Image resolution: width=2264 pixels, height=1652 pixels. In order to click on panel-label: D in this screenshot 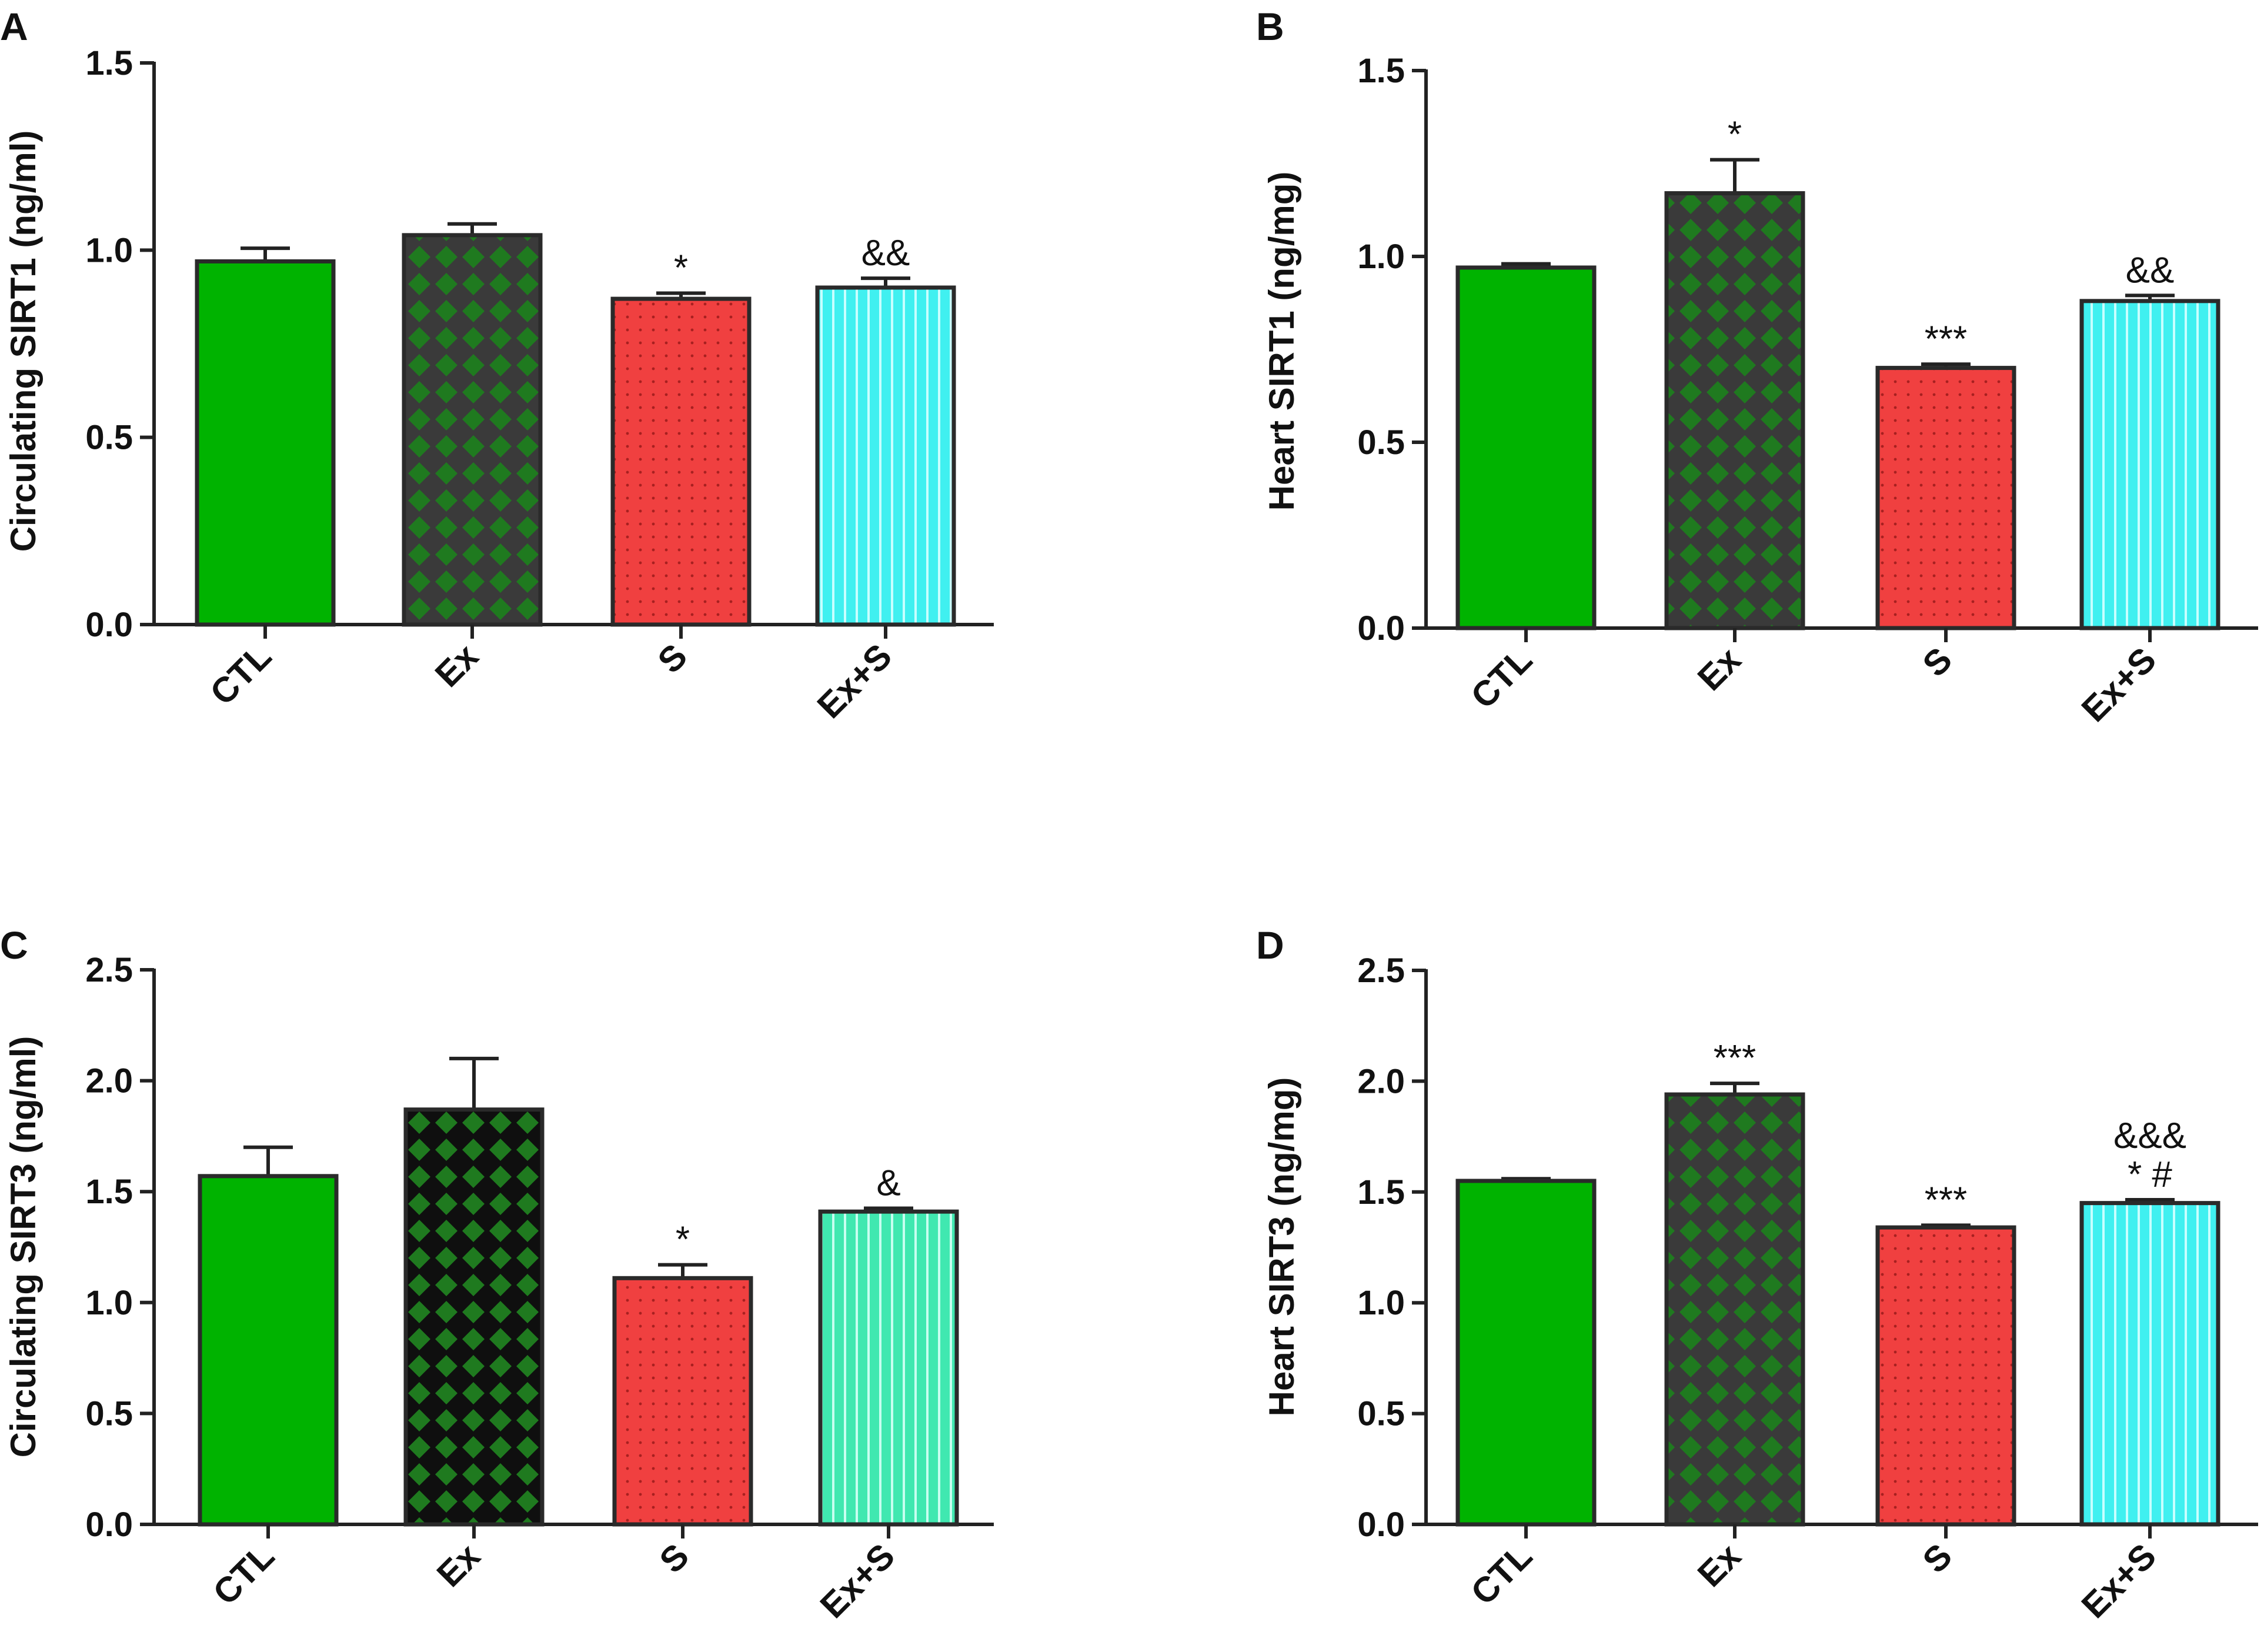, I will do `click(1270, 945)`.